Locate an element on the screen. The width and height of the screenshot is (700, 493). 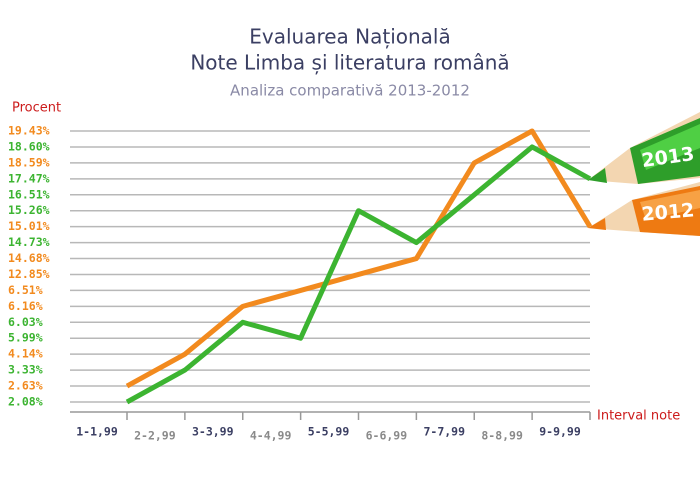
chart-subtitle: Note Limba și literatura română is located at coordinates (349, 63).